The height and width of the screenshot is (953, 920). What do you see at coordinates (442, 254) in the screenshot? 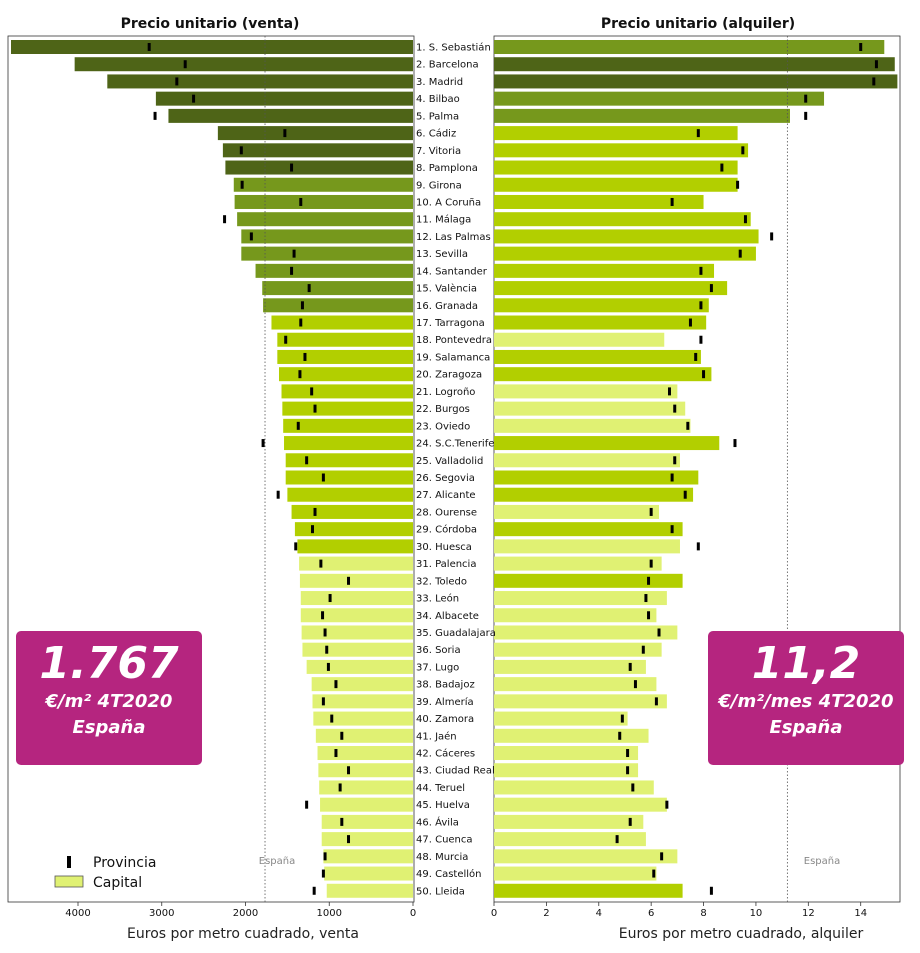
I see `city-label: 13. Sevilla` at bounding box center [442, 254].